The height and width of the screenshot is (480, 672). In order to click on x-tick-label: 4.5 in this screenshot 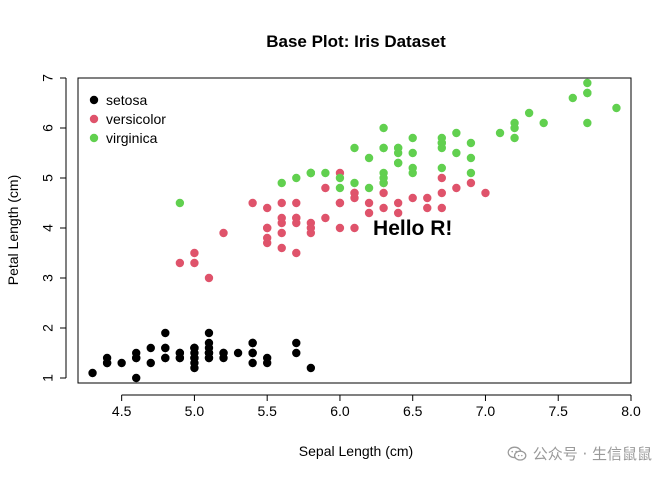, I will do `click(122, 411)`.